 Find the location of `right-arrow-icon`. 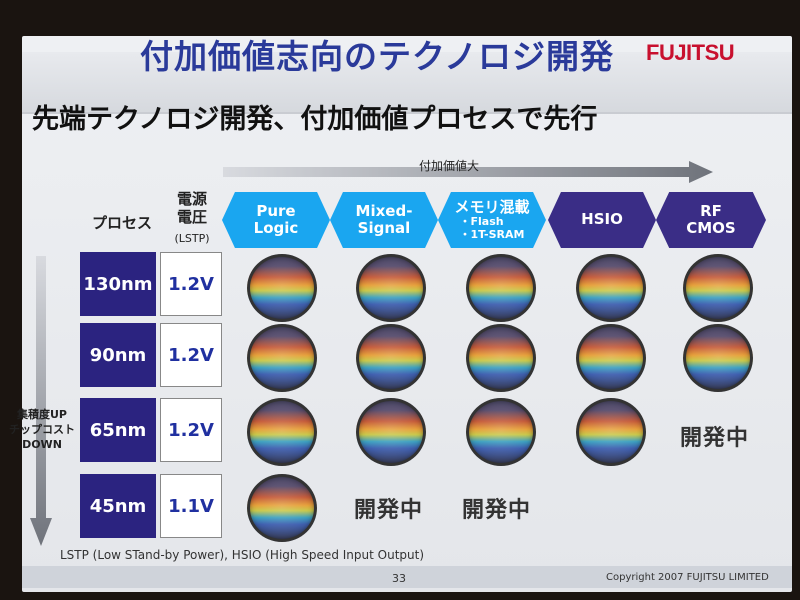

right-arrow-icon is located at coordinates (468, 172).